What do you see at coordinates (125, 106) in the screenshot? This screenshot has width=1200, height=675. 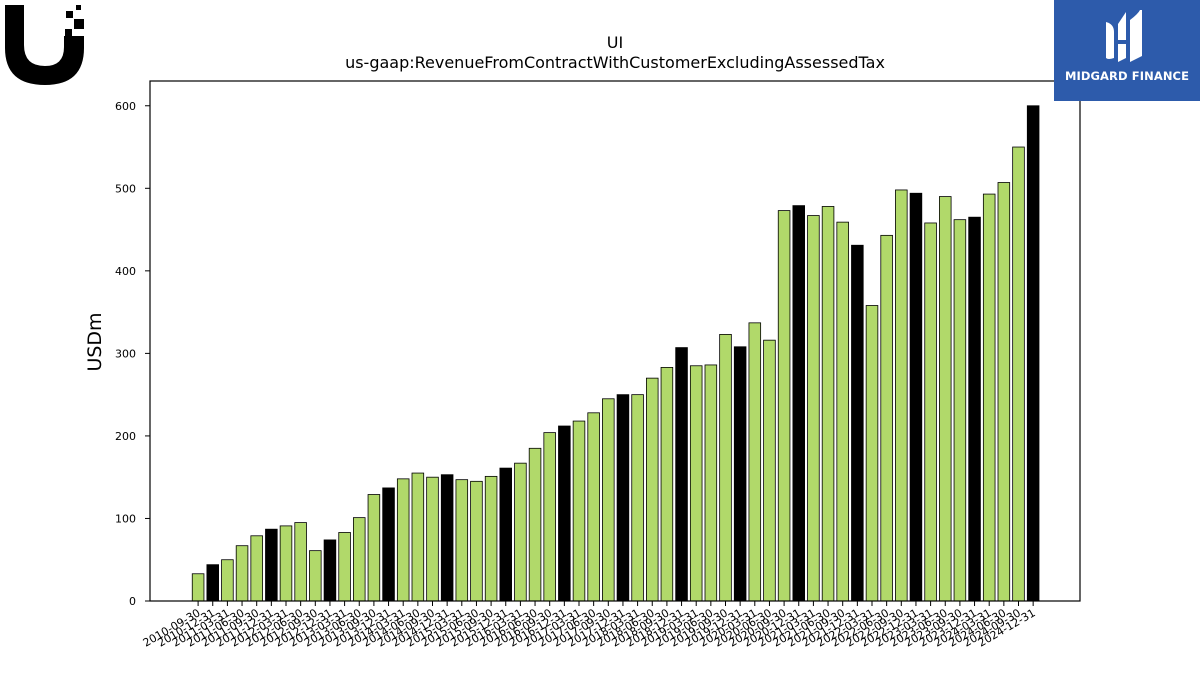 I see `y-tick-label: 600` at bounding box center [125, 106].